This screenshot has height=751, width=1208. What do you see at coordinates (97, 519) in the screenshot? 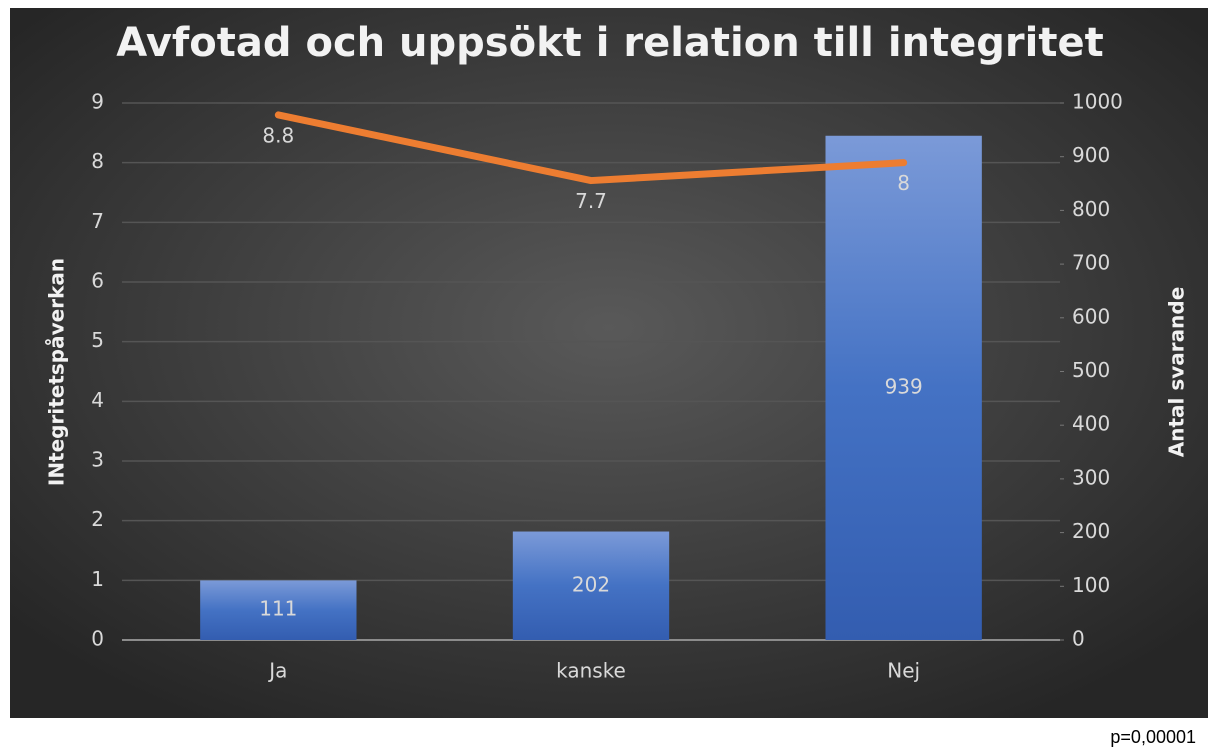
I see `y-tick-label: 2` at bounding box center [97, 519].